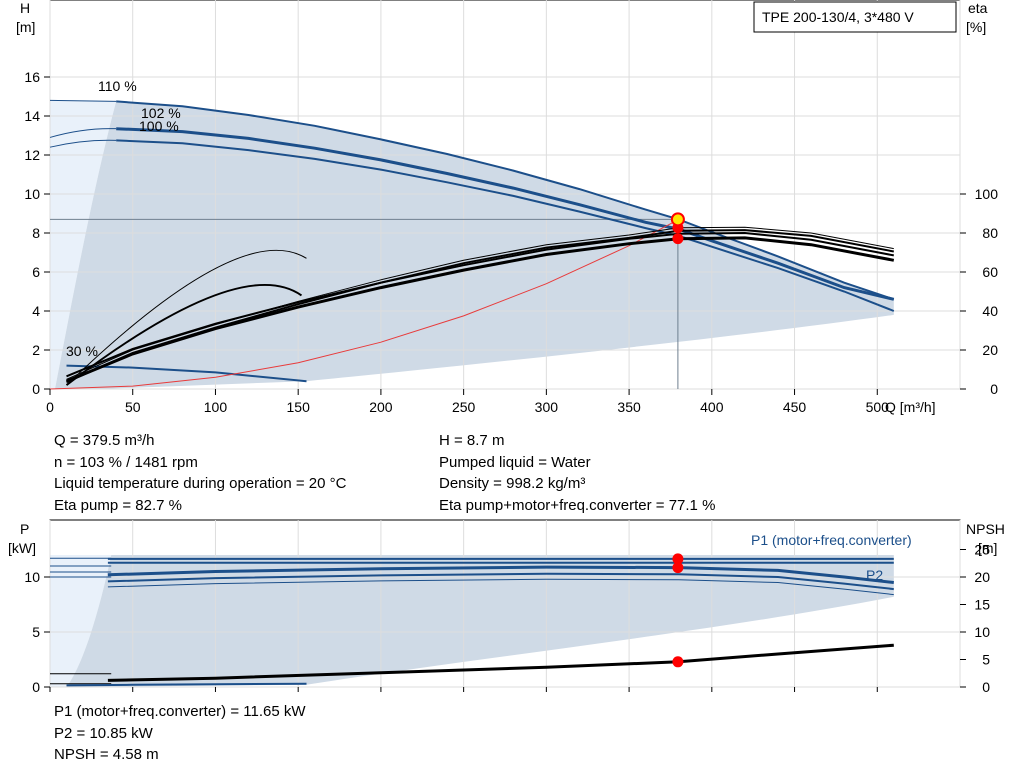 The image size is (1024, 781). What do you see at coordinates (982, 550) in the screenshot?
I see `npsh-tick-label: 25` at bounding box center [982, 550].